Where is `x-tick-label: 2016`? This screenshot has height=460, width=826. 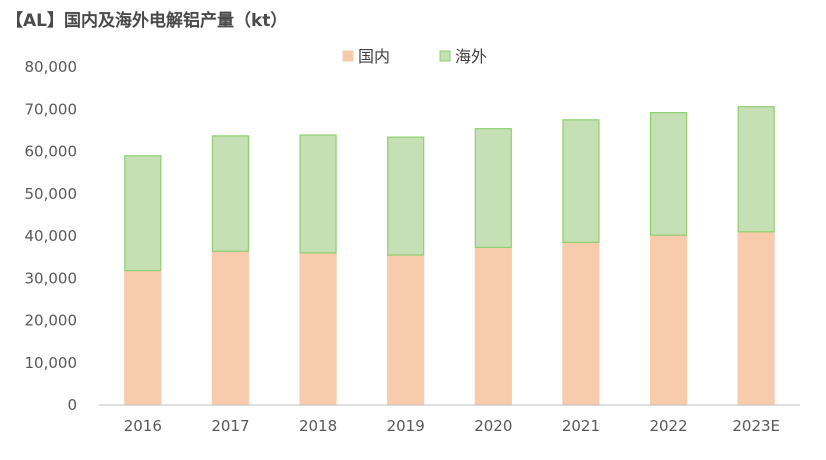 x-tick-label: 2016 is located at coordinates (143, 426).